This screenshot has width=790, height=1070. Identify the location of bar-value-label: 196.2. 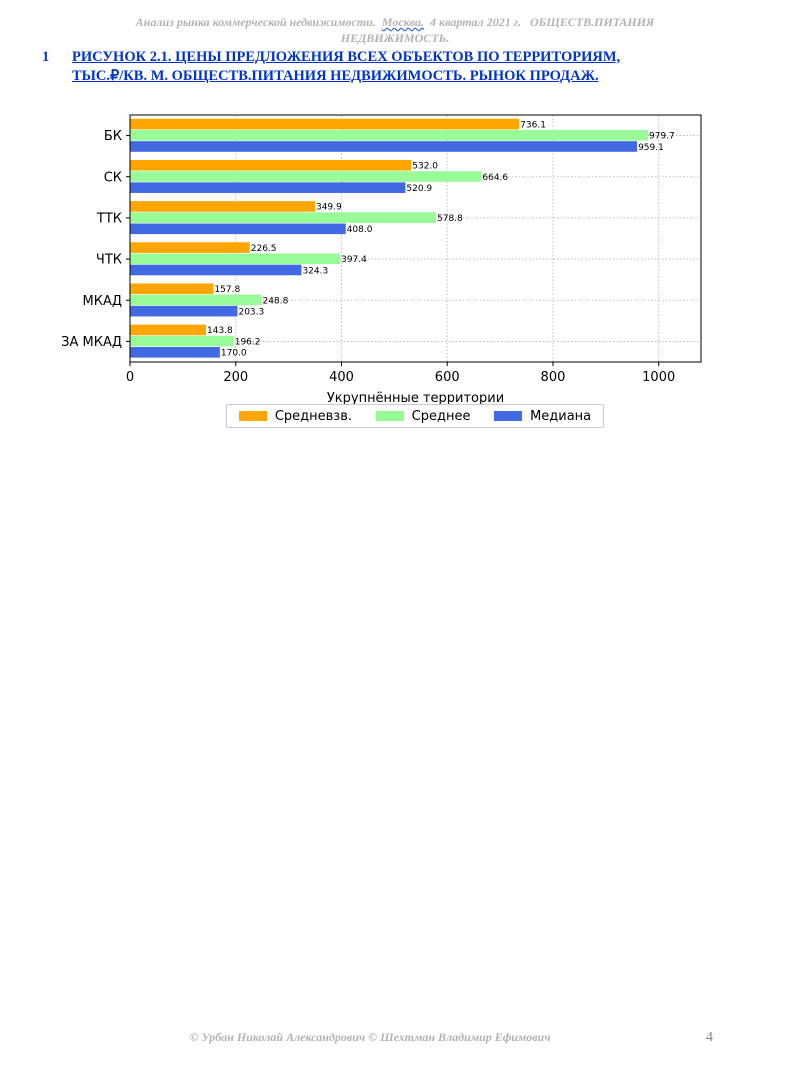
(248, 342).